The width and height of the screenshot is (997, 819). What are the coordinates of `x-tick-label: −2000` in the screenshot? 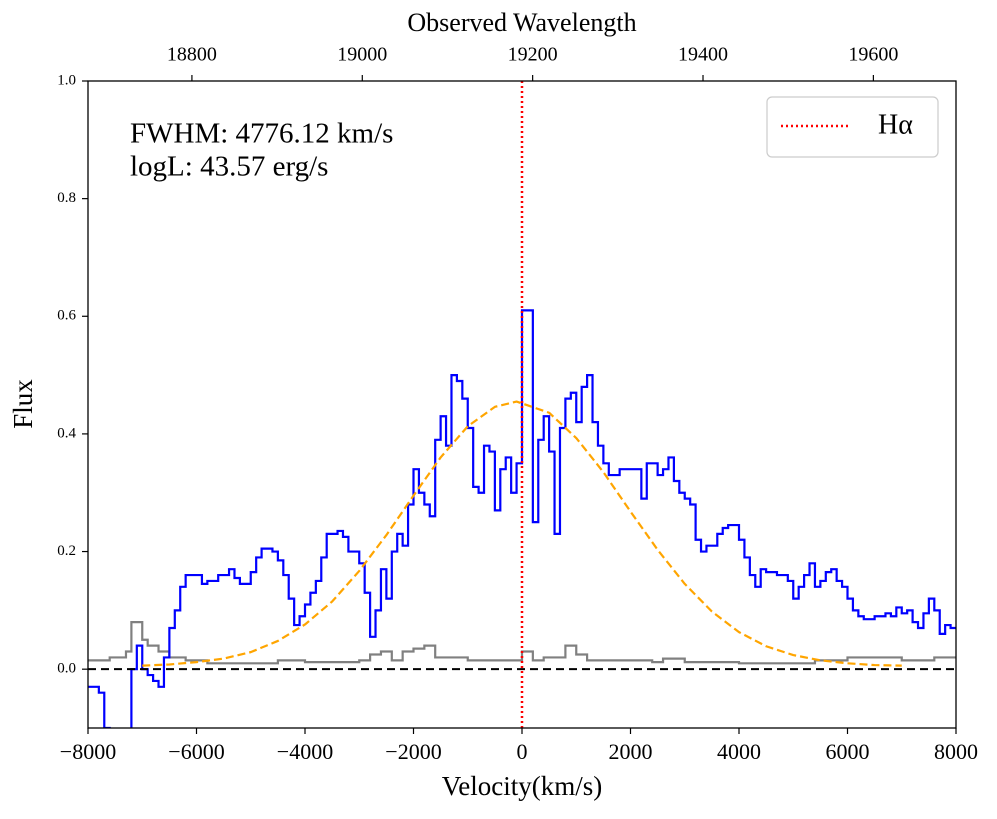 It's located at (413, 751).